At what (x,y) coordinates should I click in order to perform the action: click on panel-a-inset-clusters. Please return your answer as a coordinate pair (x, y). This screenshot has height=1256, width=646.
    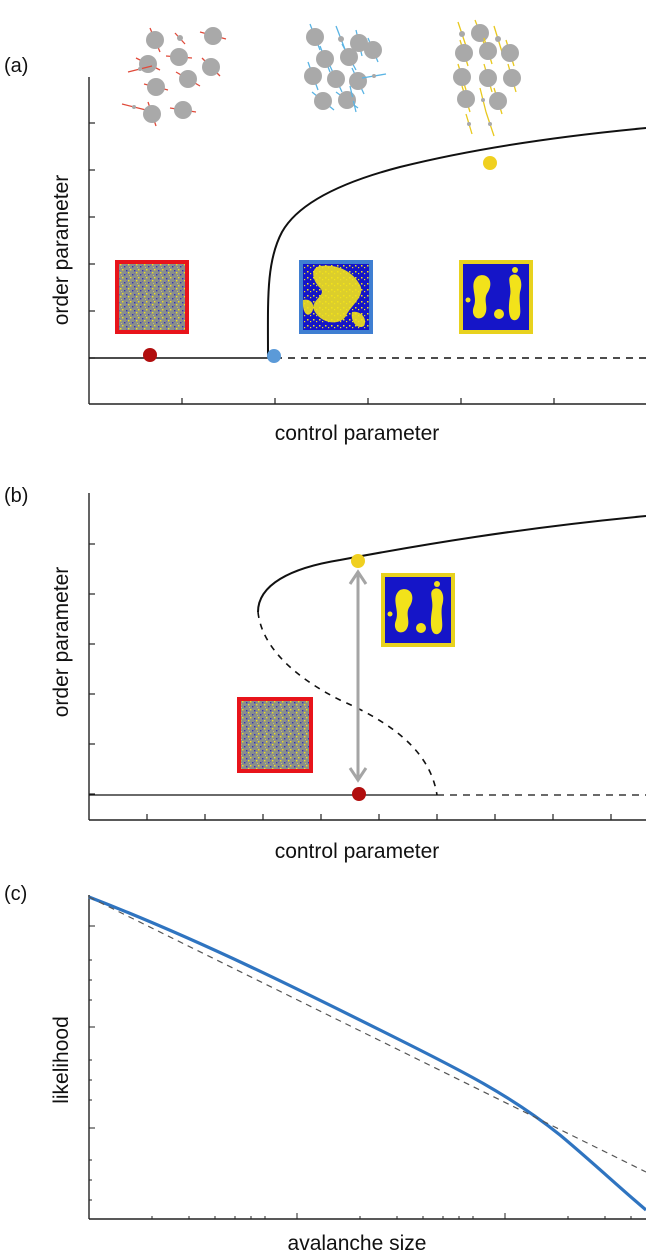
    Looking at the image, I should click on (336, 297).